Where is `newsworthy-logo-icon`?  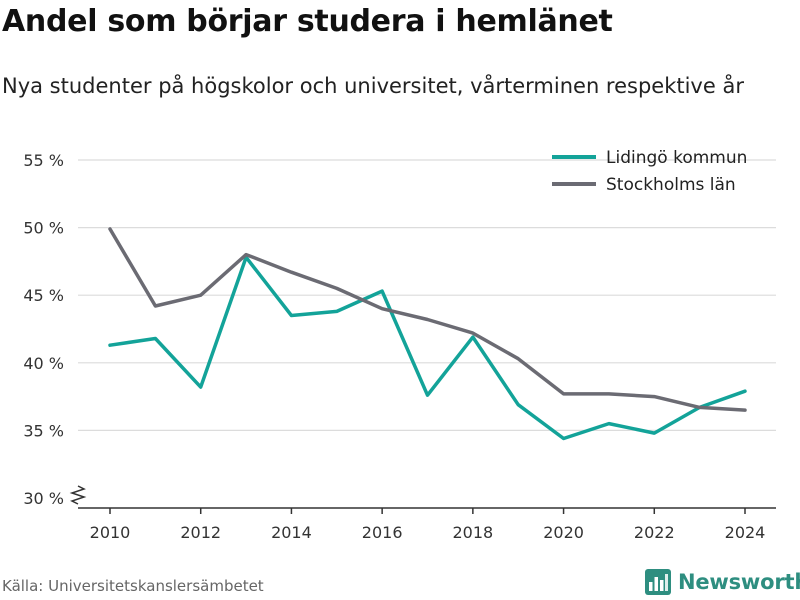 newsworthy-logo-icon is located at coordinates (658, 582).